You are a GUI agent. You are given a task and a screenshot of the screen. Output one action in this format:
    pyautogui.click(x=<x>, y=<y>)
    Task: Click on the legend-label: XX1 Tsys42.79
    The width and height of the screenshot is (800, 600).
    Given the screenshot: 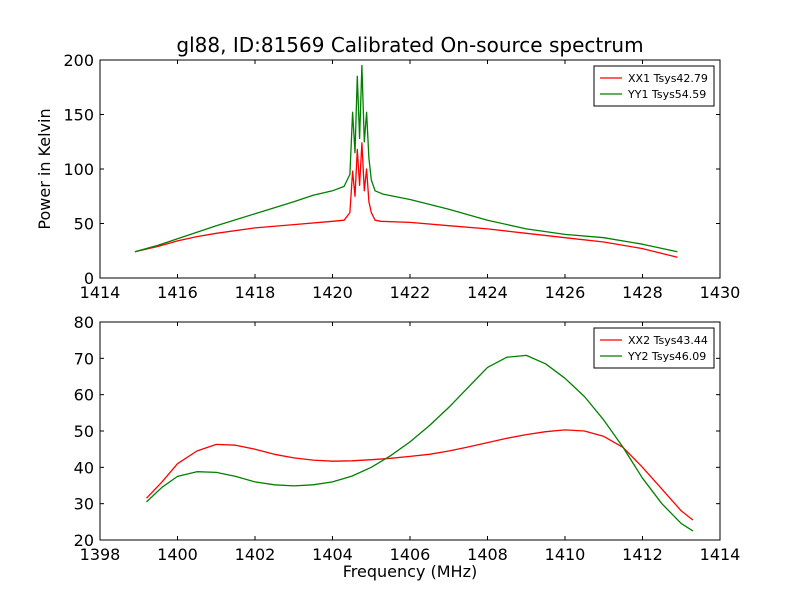 What is the action you would take?
    pyautogui.click(x=668, y=78)
    